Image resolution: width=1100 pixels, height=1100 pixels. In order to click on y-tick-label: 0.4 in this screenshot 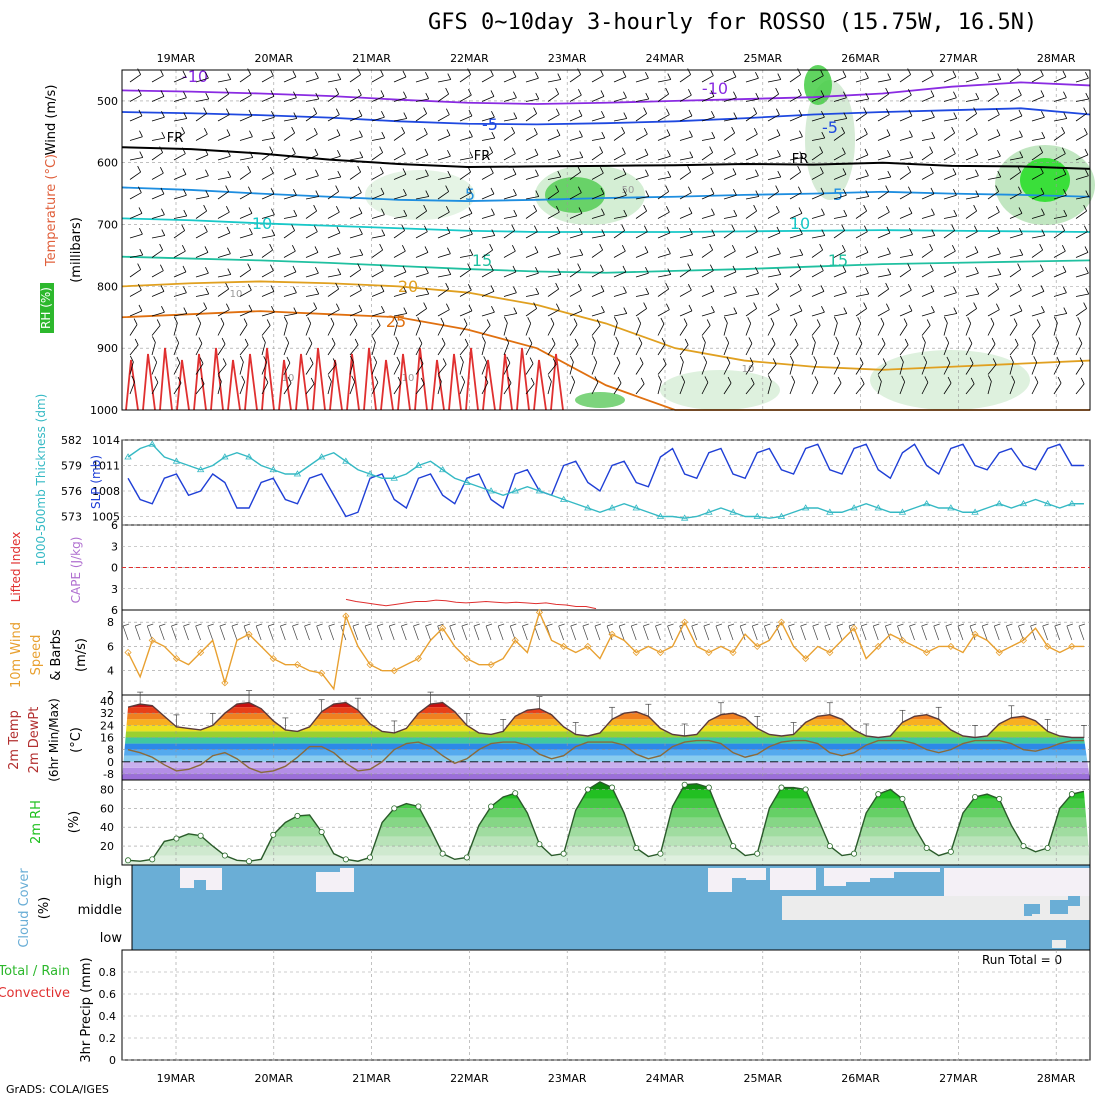, I will do `click(108, 1016)`.